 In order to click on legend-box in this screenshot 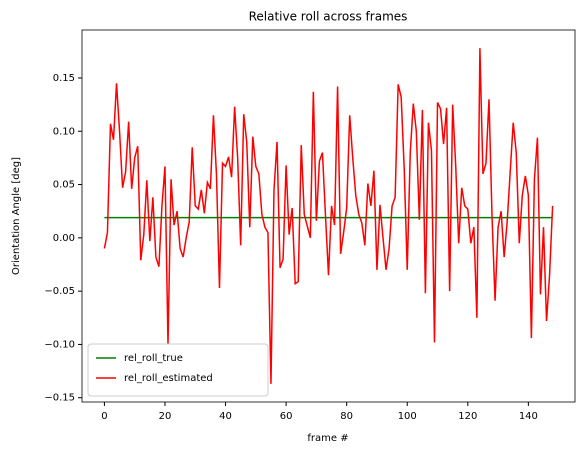, I will do `click(178, 370)`.